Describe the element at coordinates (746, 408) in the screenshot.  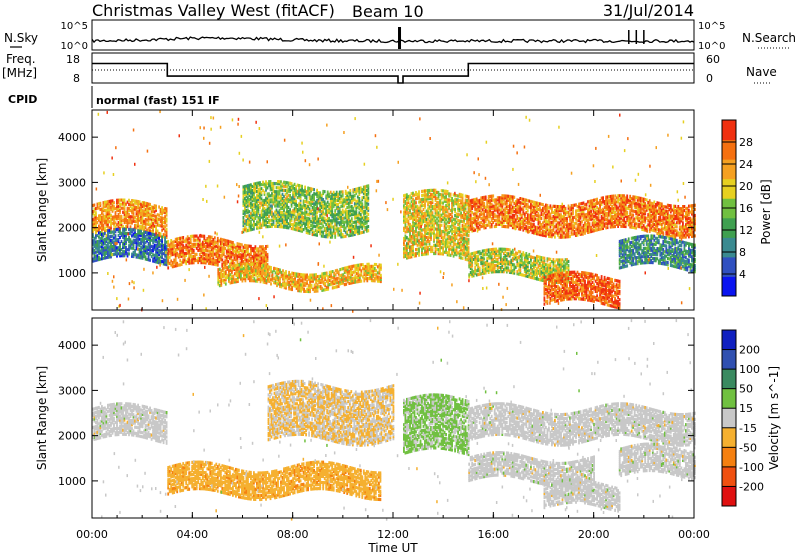
I see `velocity-colorbar-tick: 15` at that location.